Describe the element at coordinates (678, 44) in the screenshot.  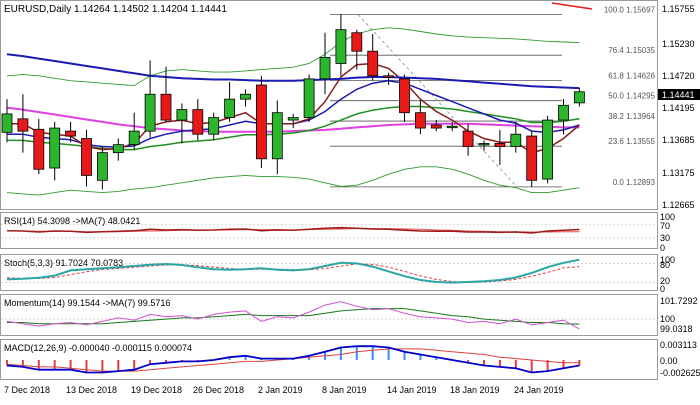
I see `price-tick: 1.15230` at that location.